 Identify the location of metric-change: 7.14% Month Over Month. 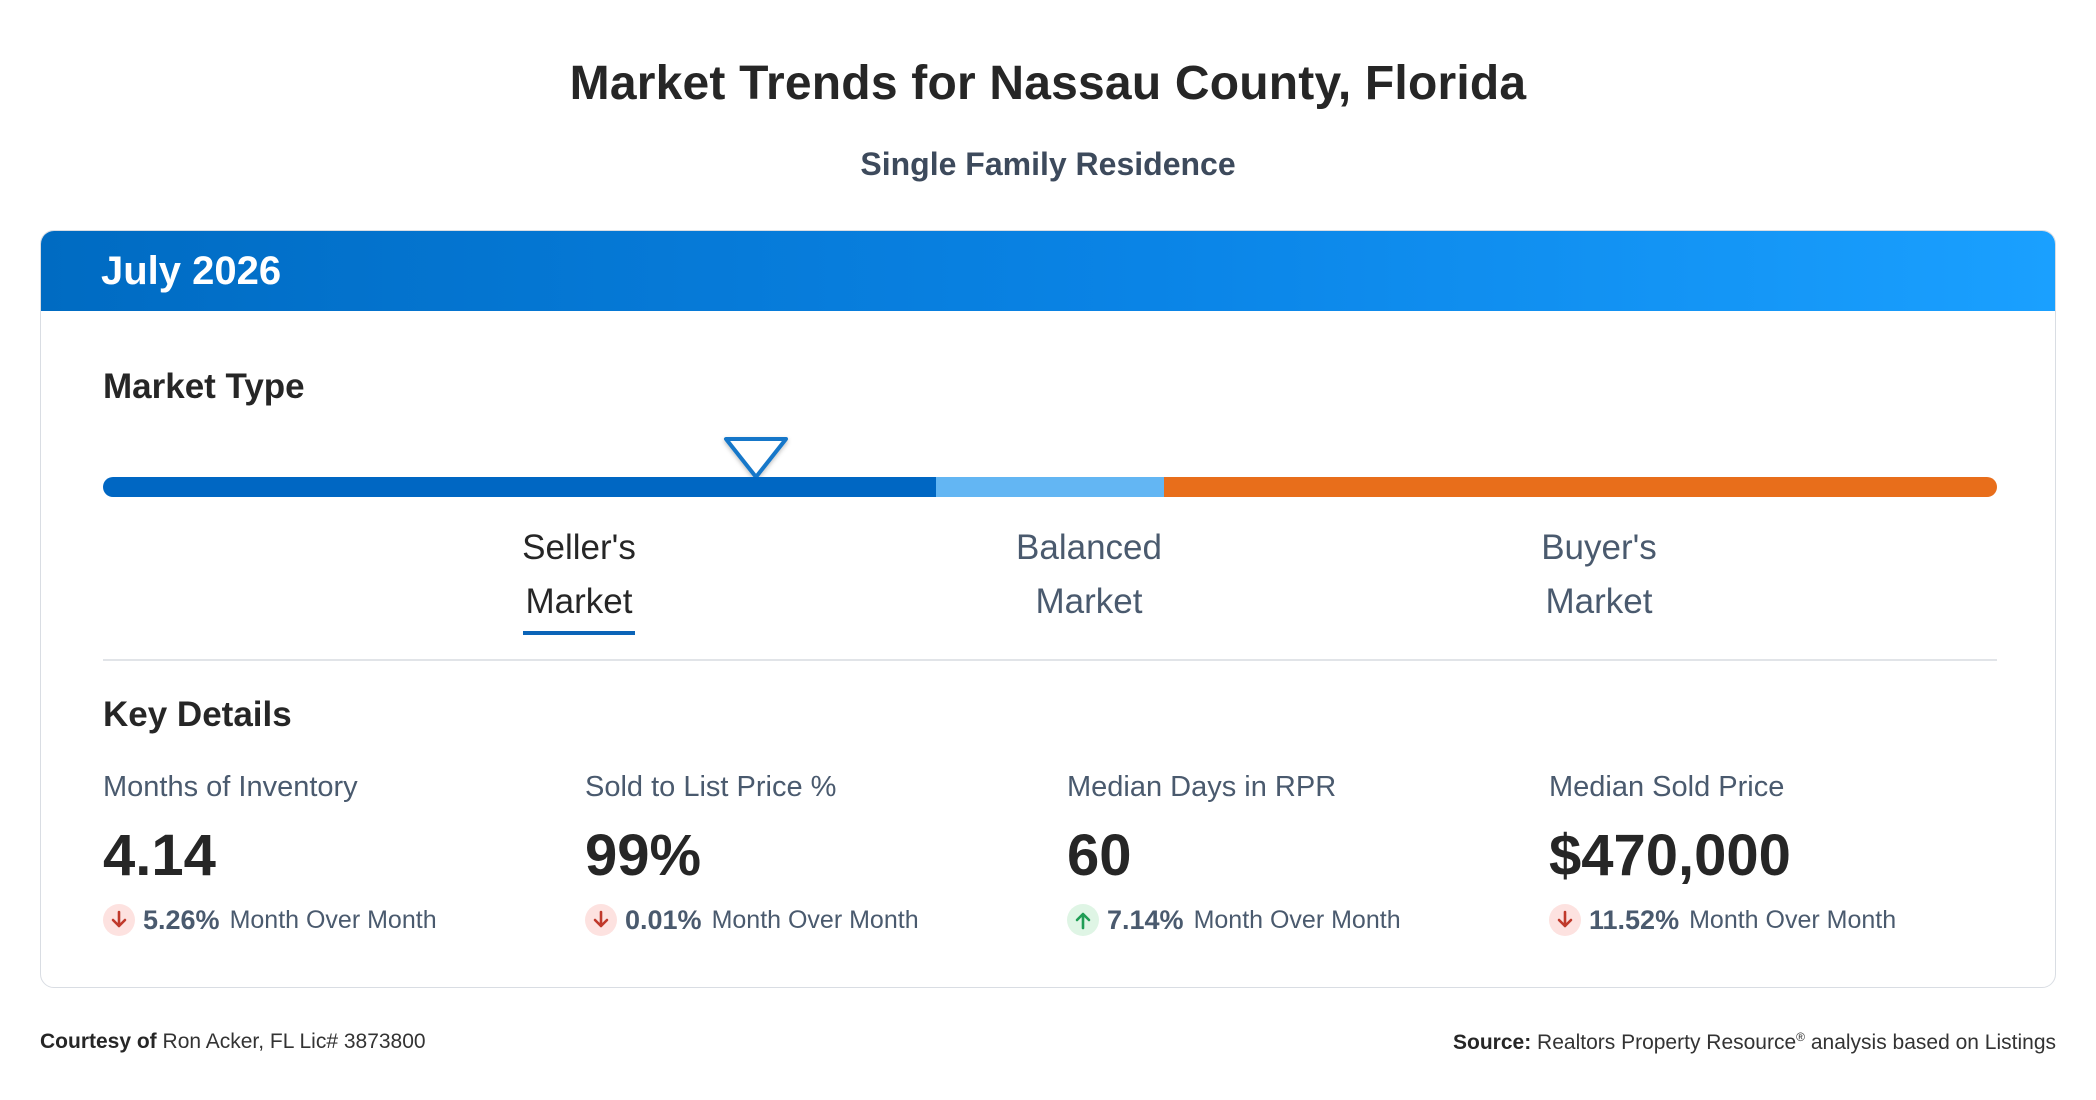
(1302, 920).